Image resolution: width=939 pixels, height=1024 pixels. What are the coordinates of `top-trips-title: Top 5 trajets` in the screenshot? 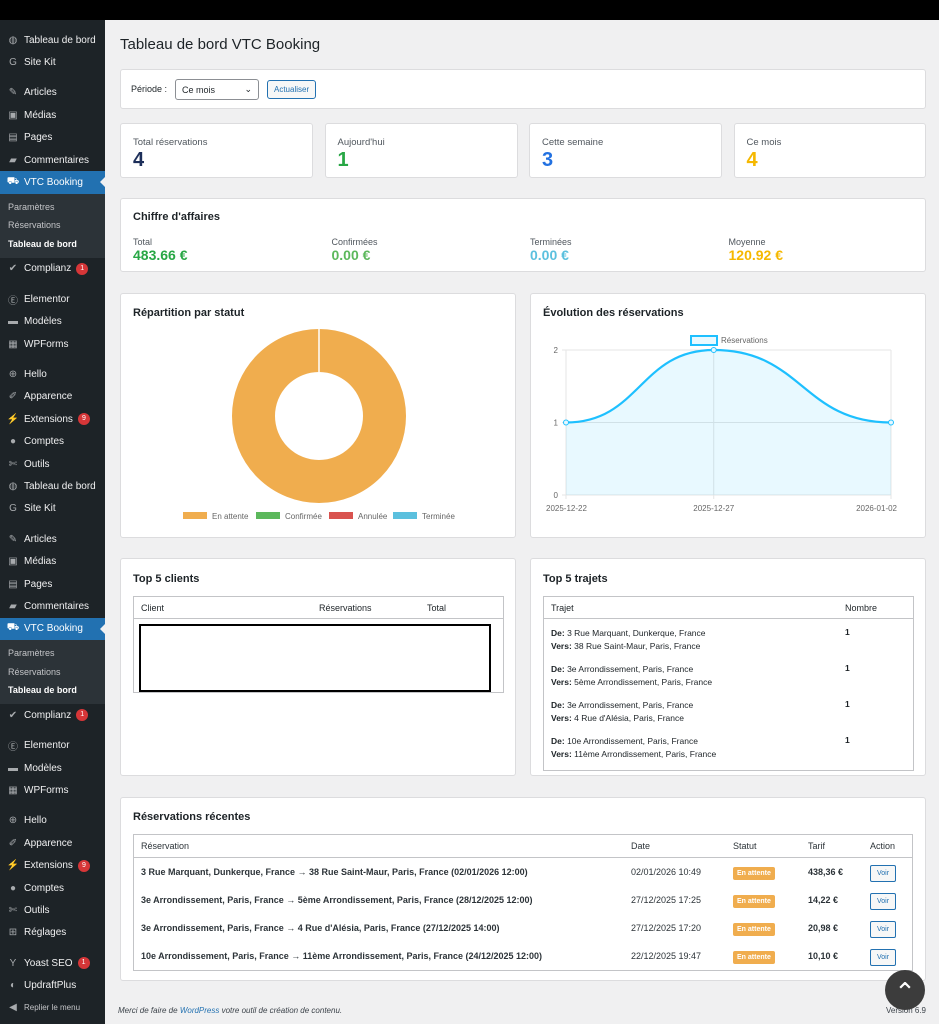 It's located at (575, 579).